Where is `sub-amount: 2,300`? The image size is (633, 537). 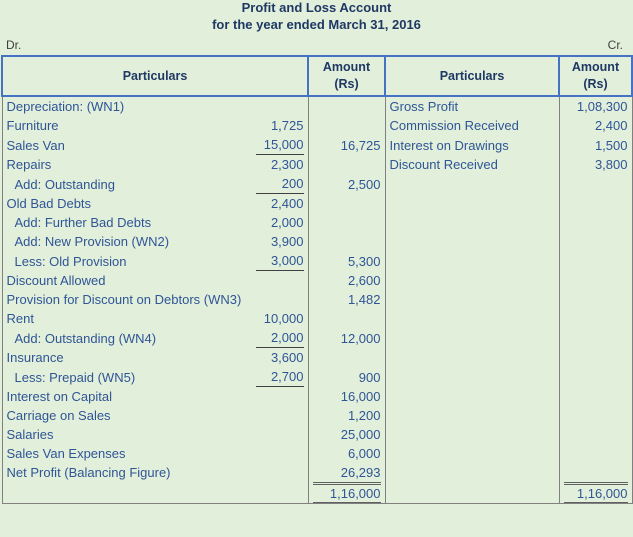
sub-amount: 2,300 is located at coordinates (287, 164).